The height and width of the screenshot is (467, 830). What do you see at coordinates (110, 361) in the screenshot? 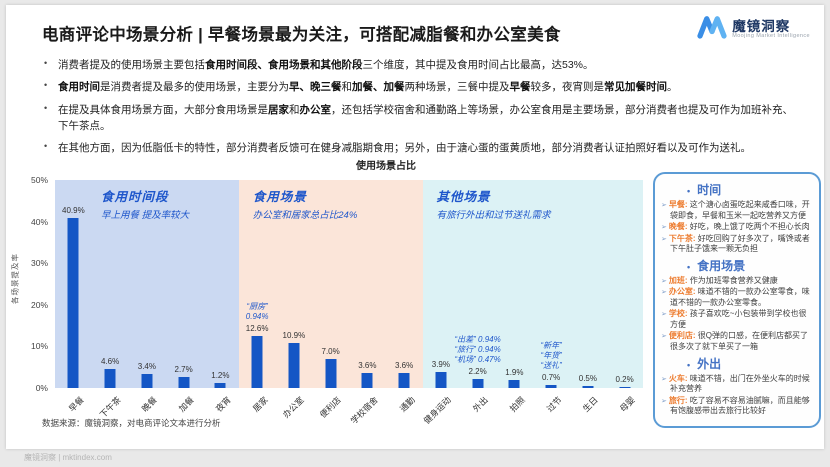
I see `bar-value-label: 4.6%` at bounding box center [110, 361].